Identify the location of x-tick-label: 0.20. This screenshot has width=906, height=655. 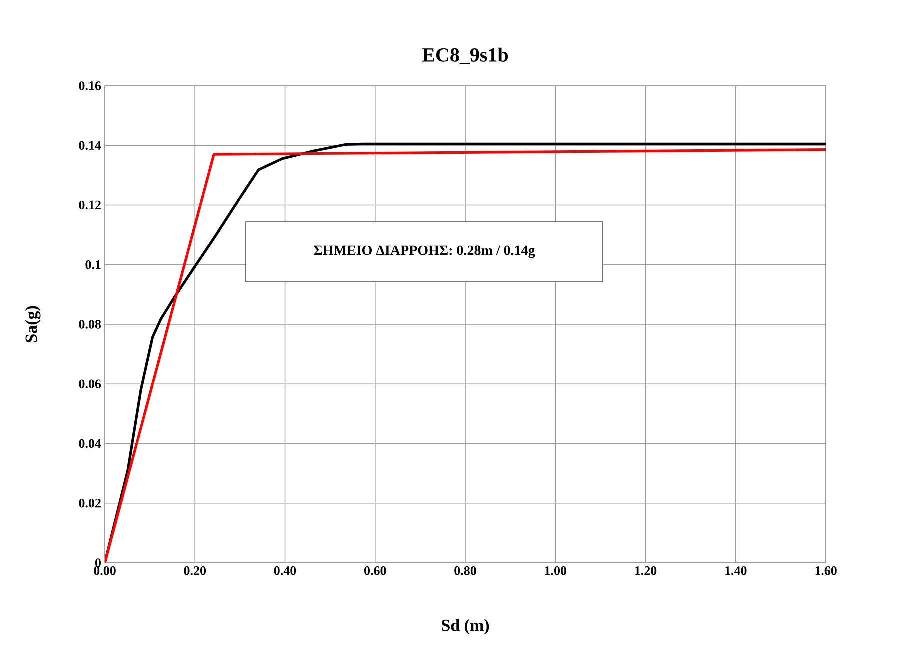
(195, 571).